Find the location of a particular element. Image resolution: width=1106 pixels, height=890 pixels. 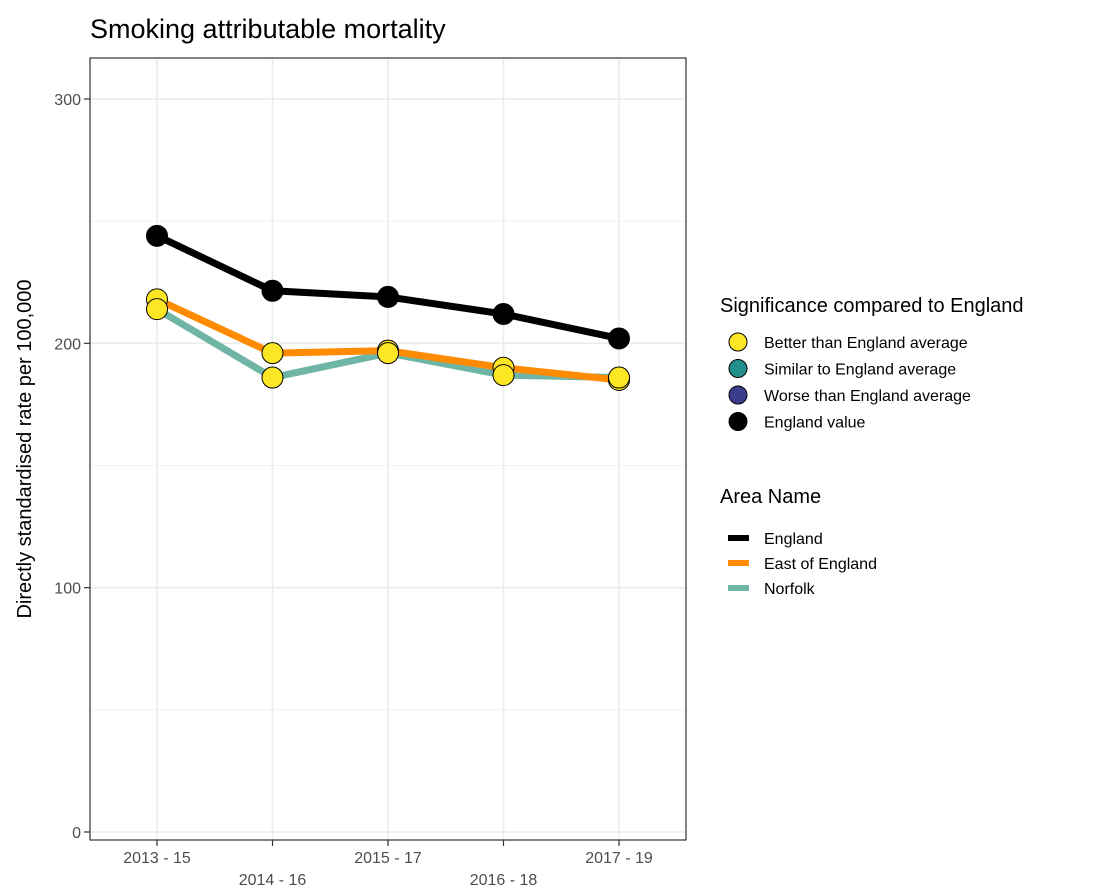

chart-title: Smoking attributable mortality is located at coordinates (268, 29).